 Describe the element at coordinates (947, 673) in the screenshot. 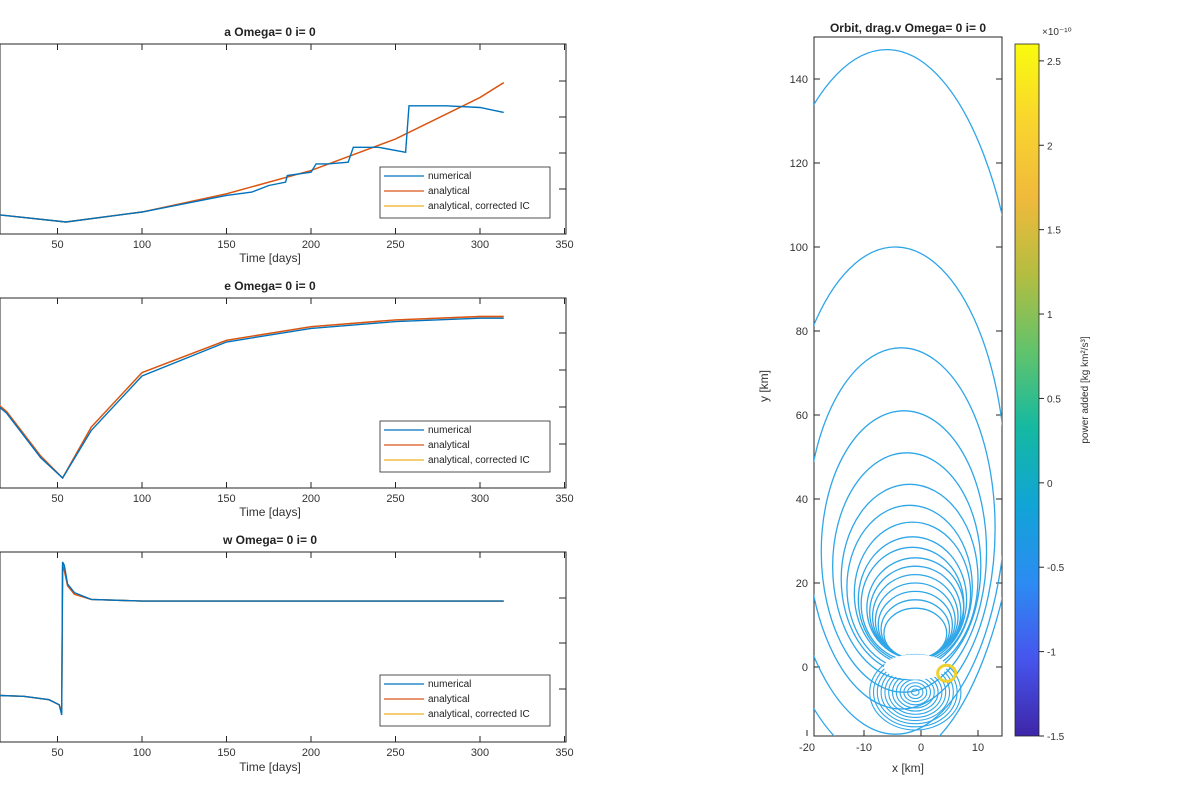

I see `orbit-high-power-segment` at that location.